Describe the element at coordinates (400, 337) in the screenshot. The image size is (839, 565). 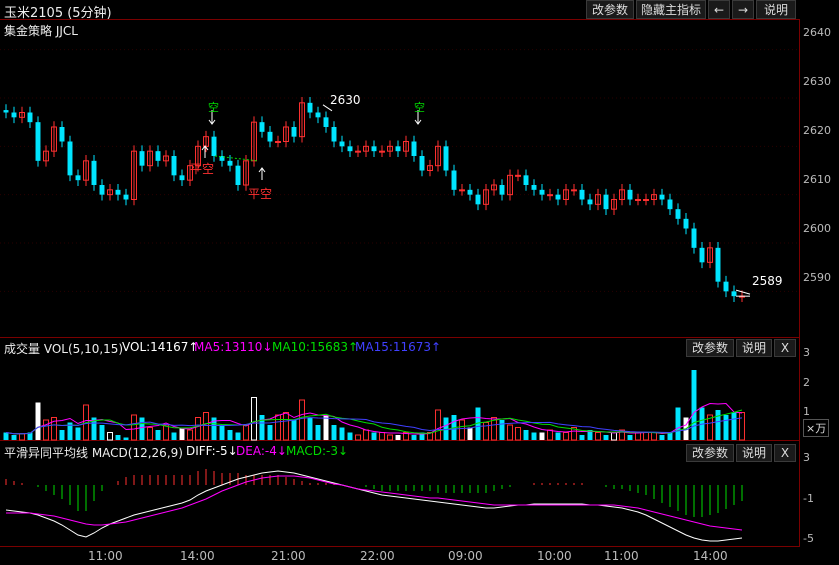
I see `pane-divider` at that location.